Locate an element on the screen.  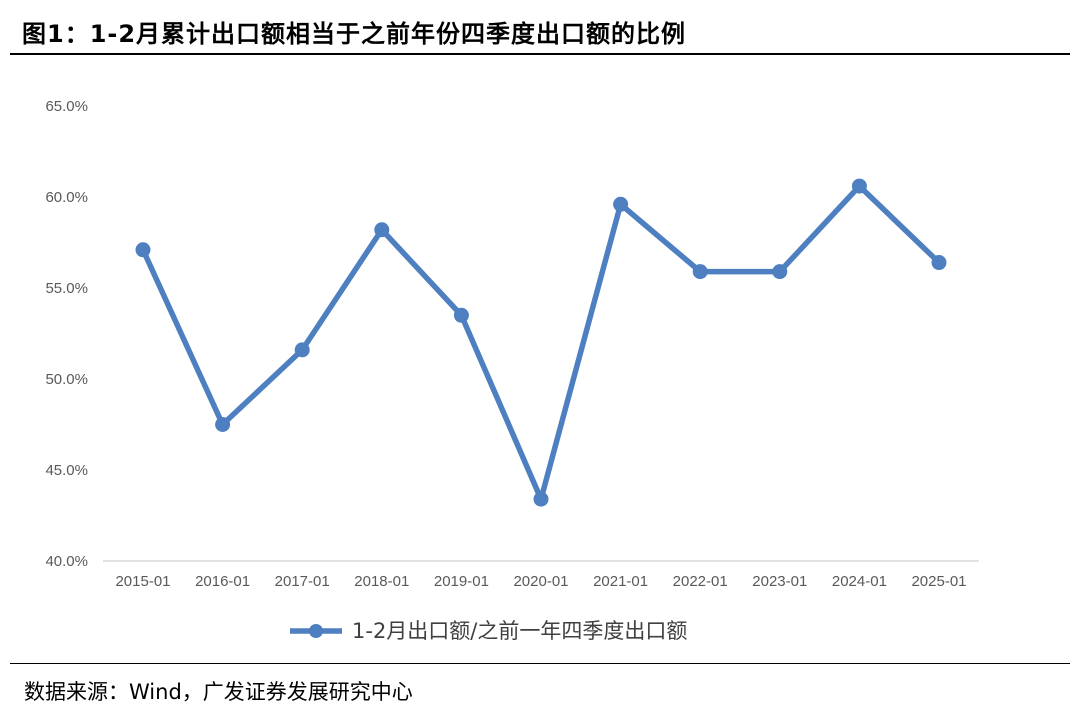
title-rule is located at coordinates (540, 54).